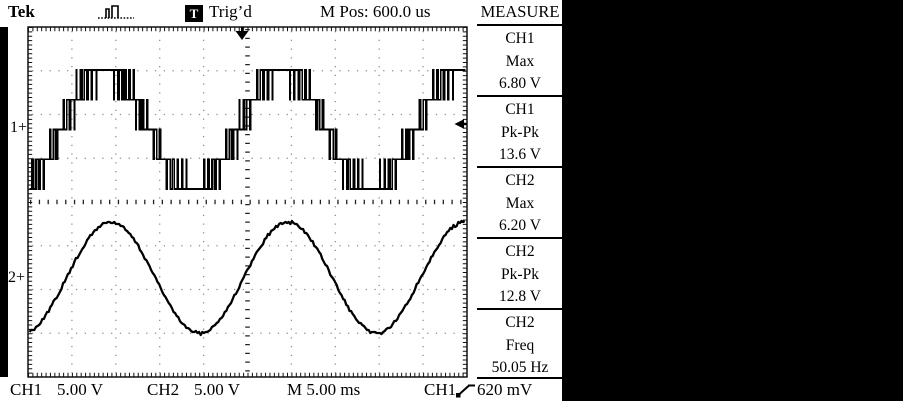  What do you see at coordinates (26, 389) in the screenshot?
I see `ch1-label: CH1` at bounding box center [26, 389].